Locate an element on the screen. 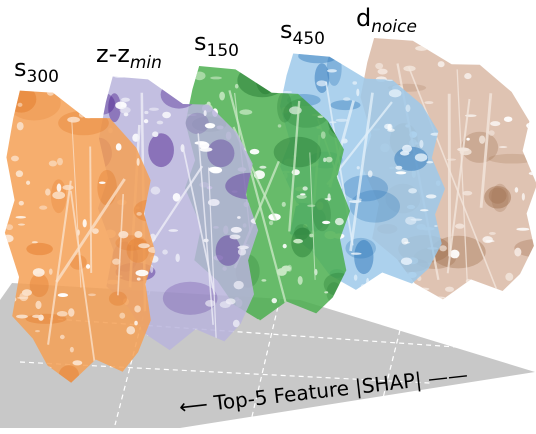 The image size is (536, 434). texture-fjord is located at coordinates (90, 209).